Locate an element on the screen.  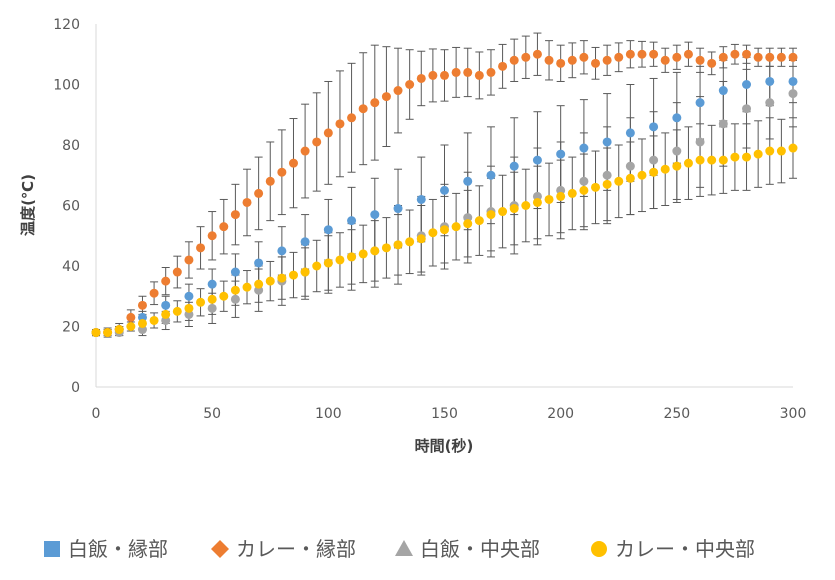
legend-item: 白飯・中央部 is located at coordinates (467, 549).